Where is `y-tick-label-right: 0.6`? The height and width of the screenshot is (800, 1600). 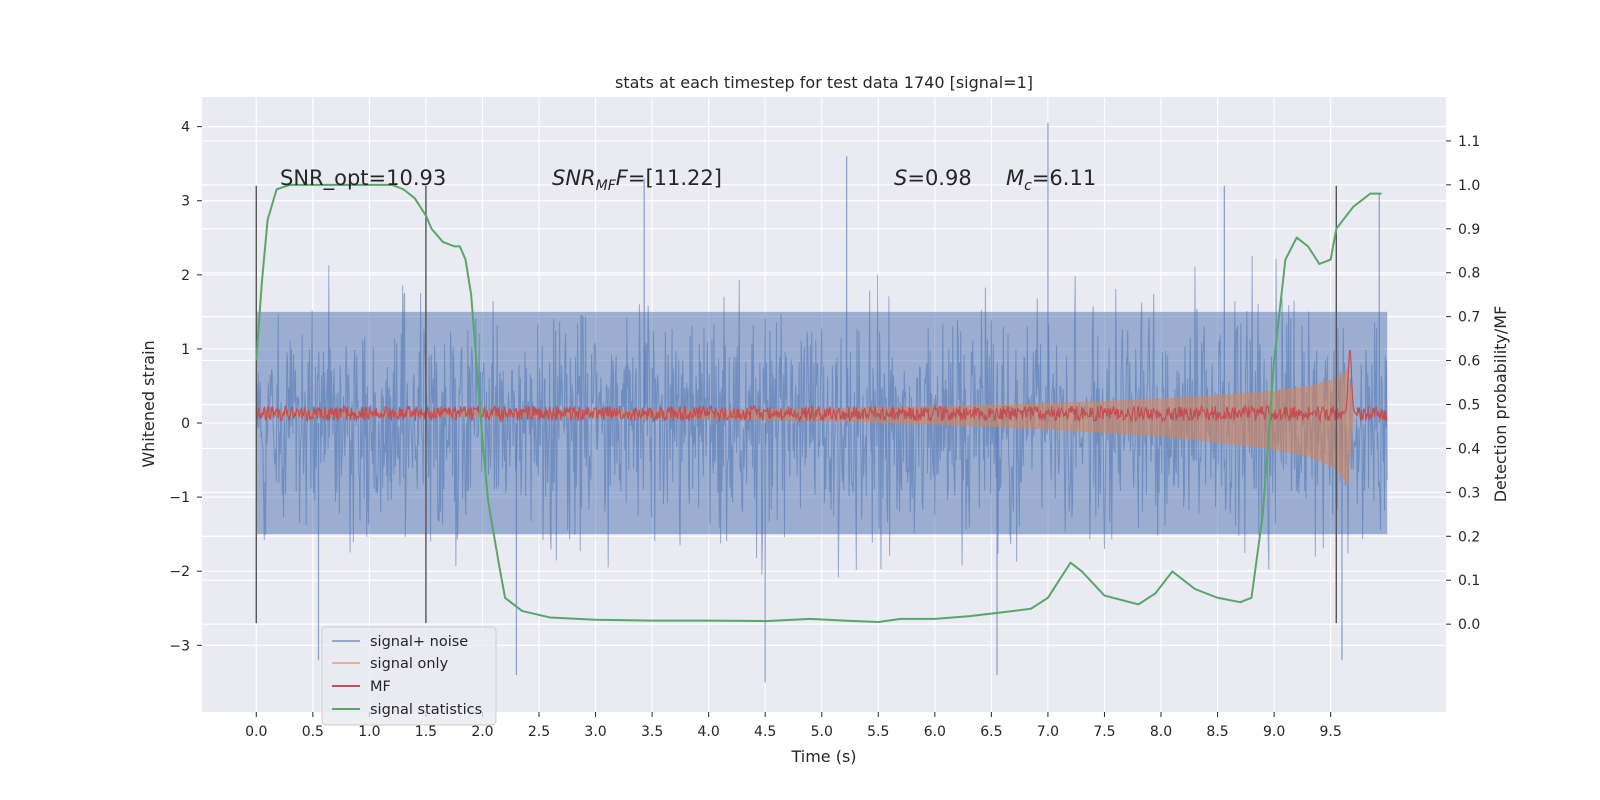 y-tick-label-right: 0.6 is located at coordinates (1469, 362).